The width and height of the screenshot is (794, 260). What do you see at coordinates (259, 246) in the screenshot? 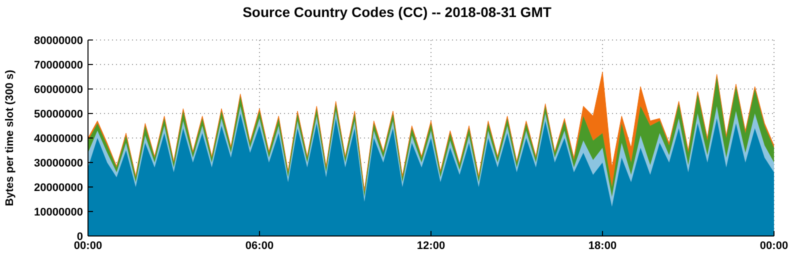
I see `x-tick-label: 06:00` at bounding box center [259, 246].